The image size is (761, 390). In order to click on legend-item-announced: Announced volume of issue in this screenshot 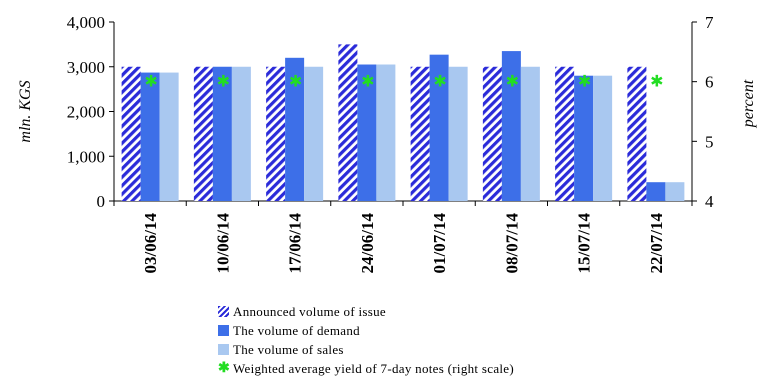, I will do `click(366, 311)`.